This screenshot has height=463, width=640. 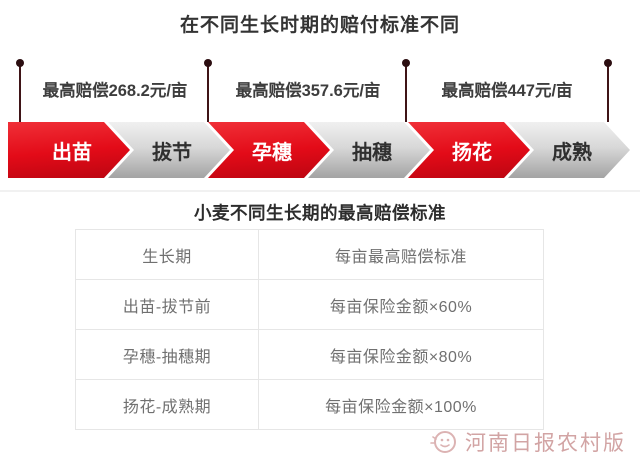 I want to click on table-row: 出苗-拔节前 每亩保险金额×60%, so click(x=309, y=304).